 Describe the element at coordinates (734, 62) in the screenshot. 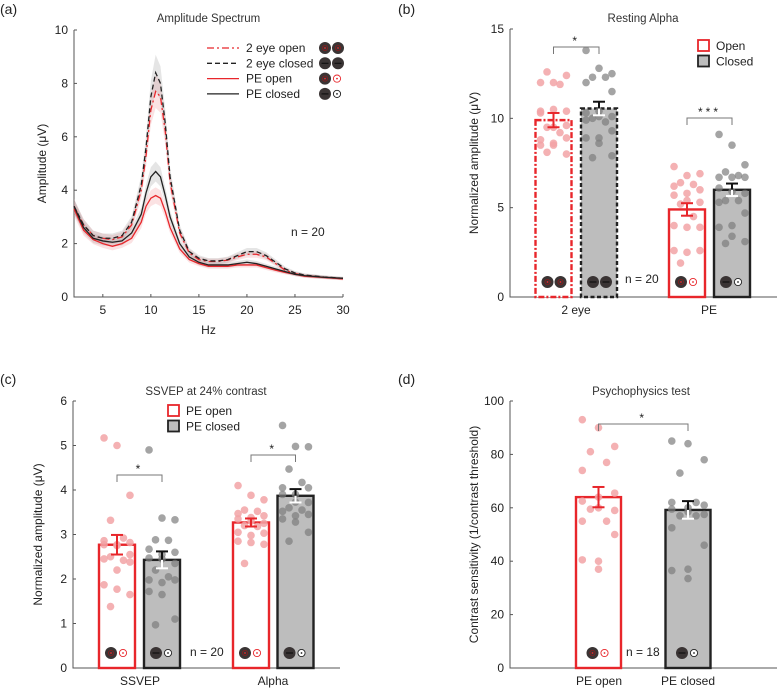

I see `legend-label: Closed` at that location.